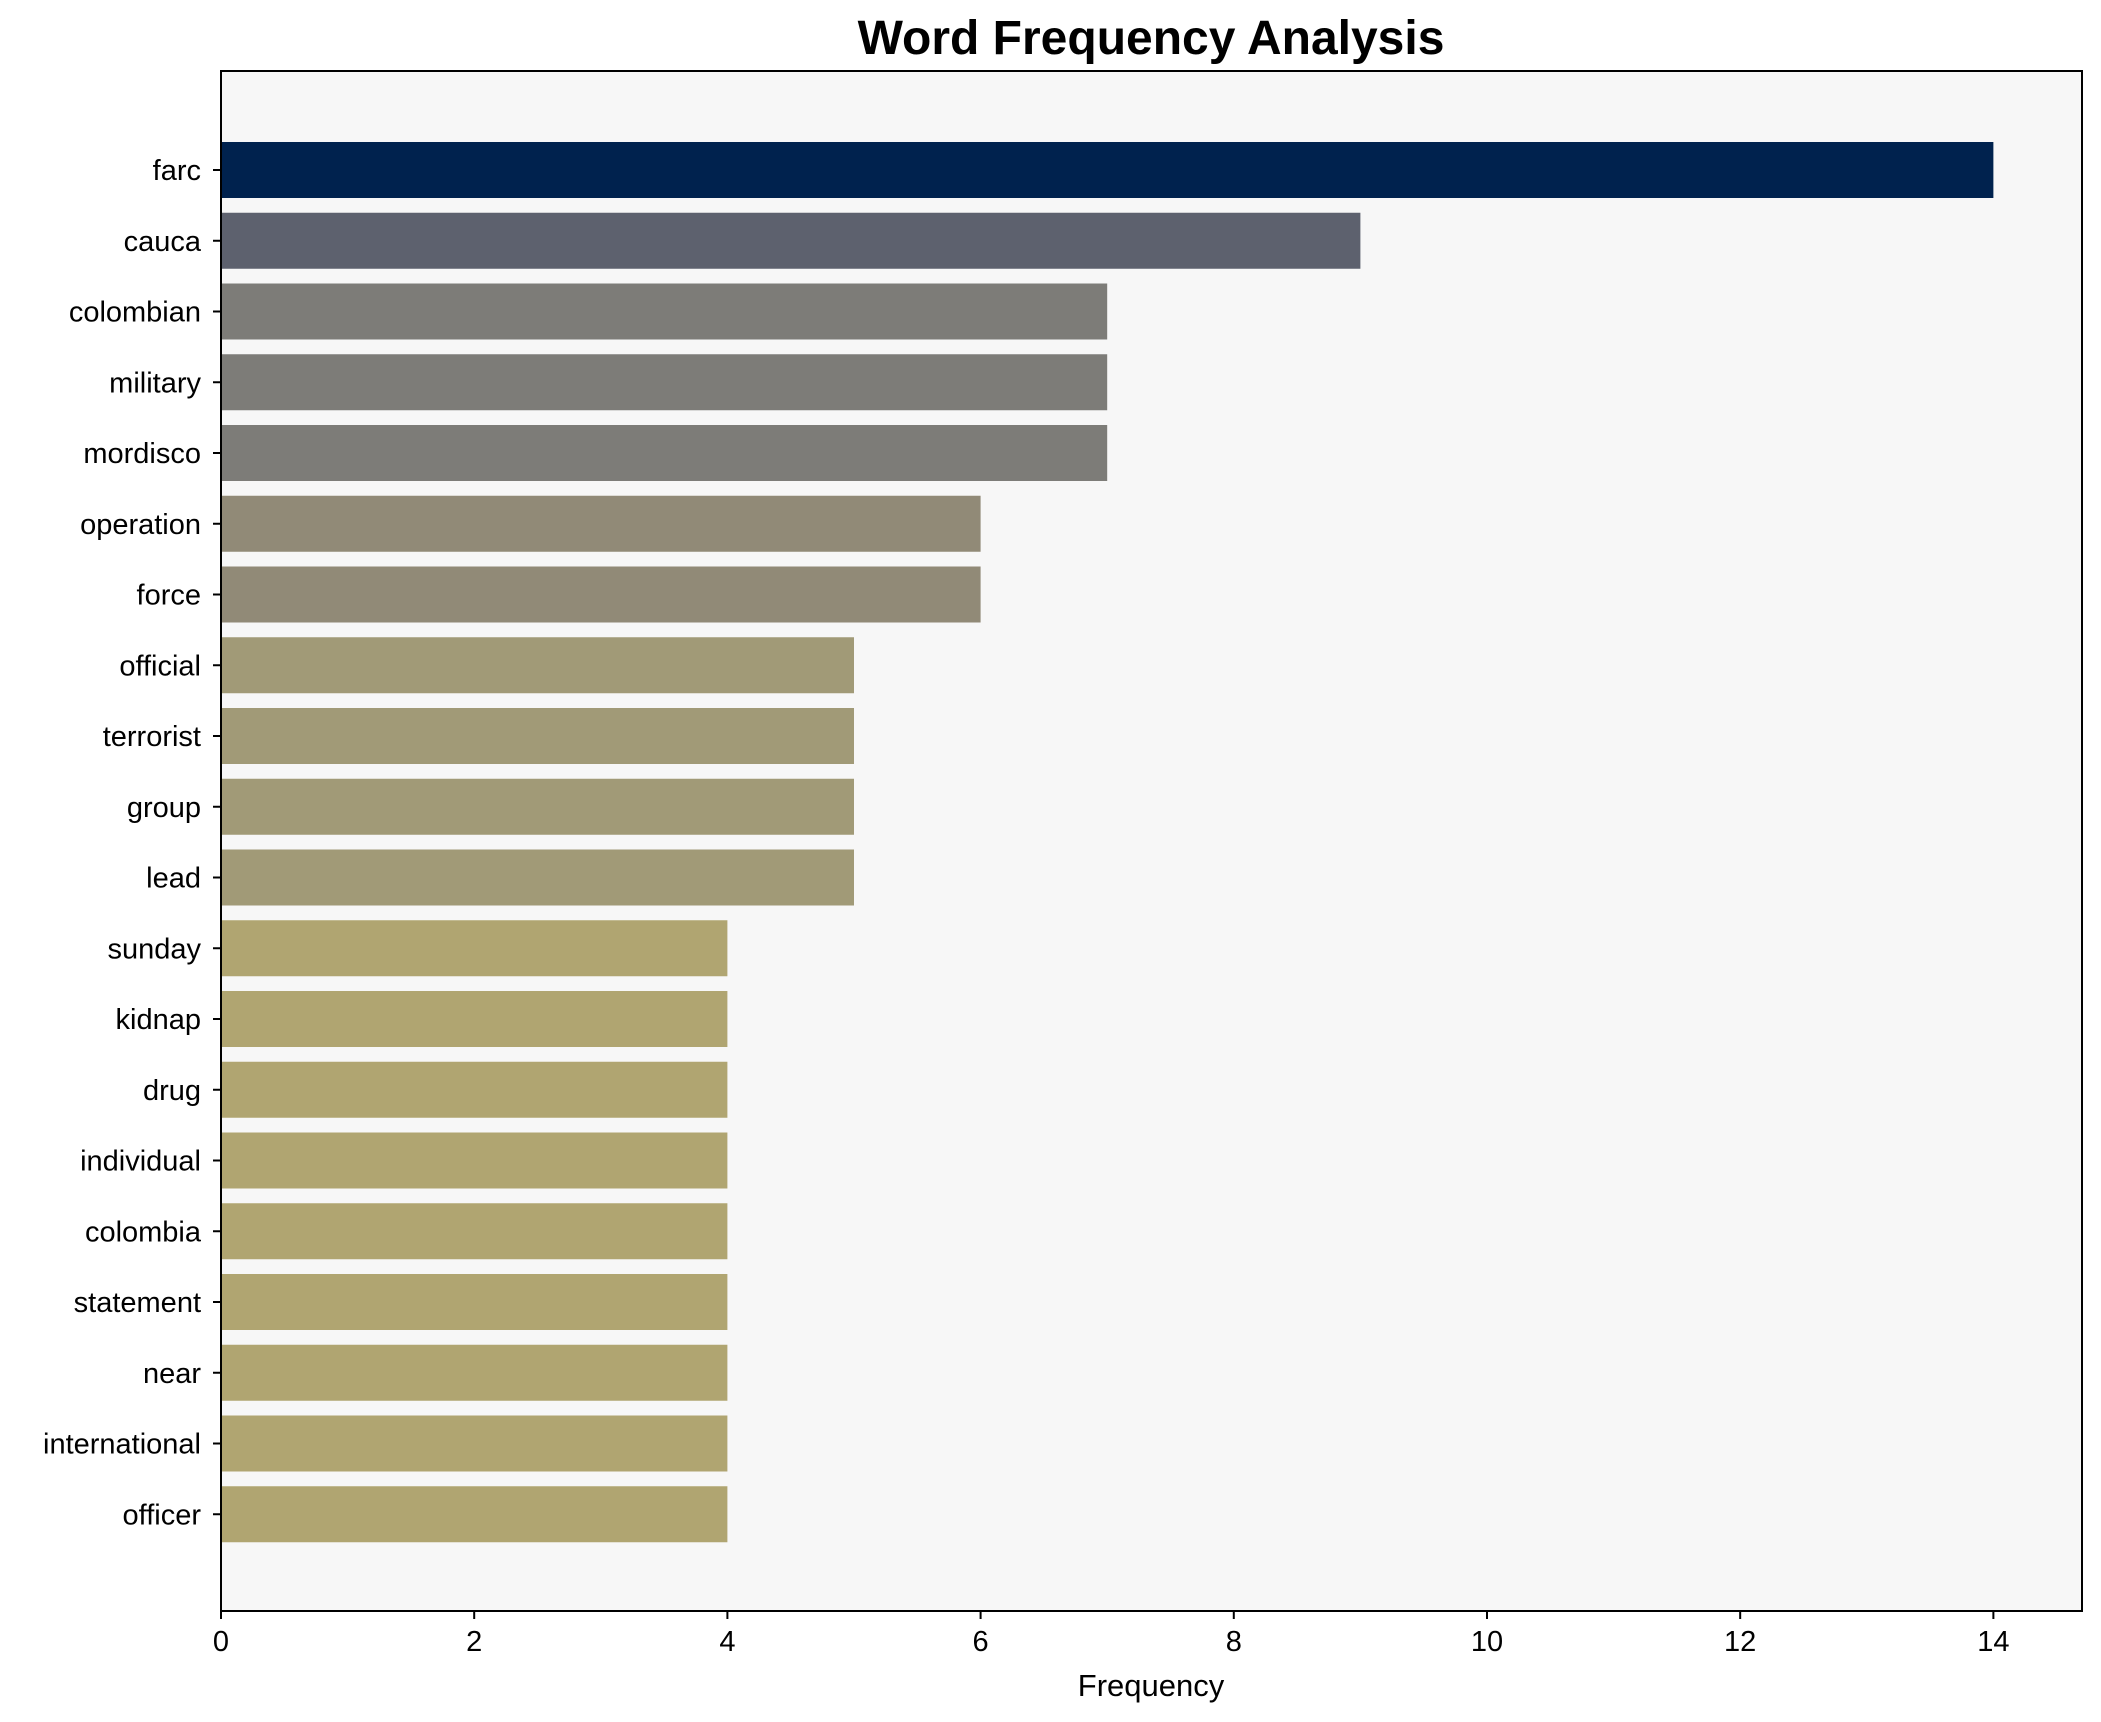 This screenshot has height=1722, width=2101. What do you see at coordinates (154, 949) in the screenshot?
I see `y-tick-label-sunday: sunday` at bounding box center [154, 949].